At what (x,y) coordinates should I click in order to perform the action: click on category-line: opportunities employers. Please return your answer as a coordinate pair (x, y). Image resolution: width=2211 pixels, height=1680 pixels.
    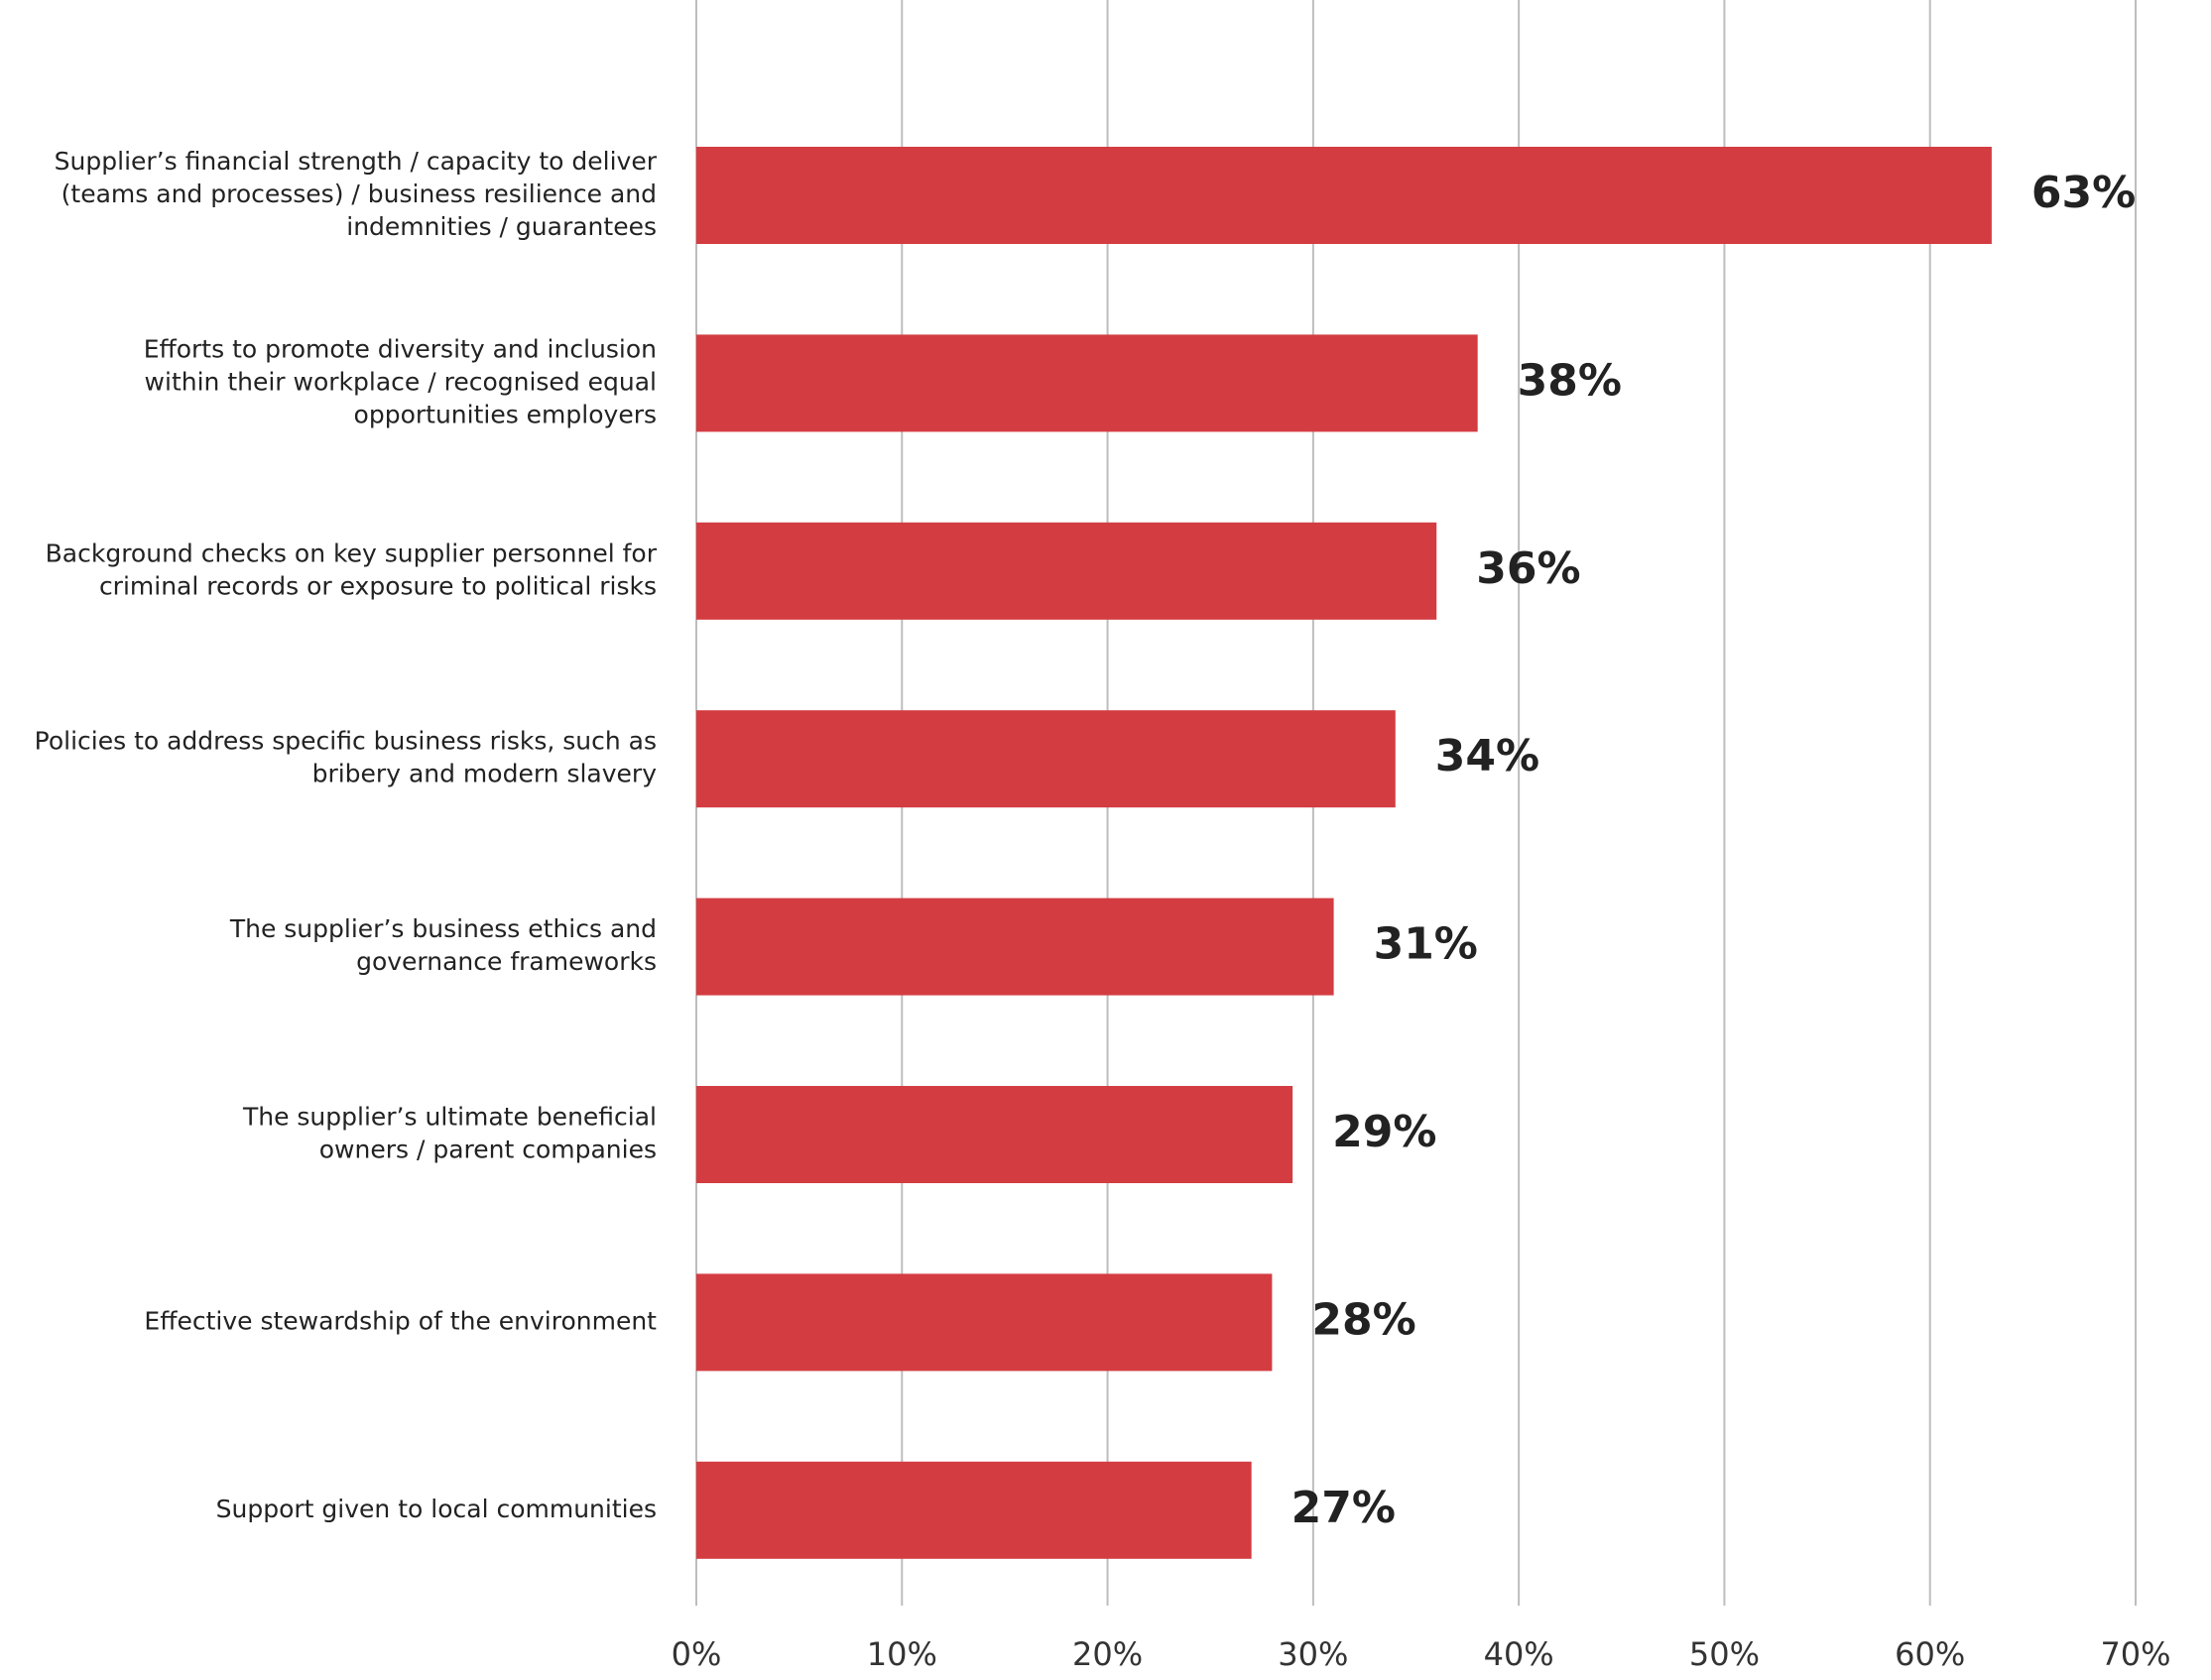
    Looking at the image, I should click on (505, 414).